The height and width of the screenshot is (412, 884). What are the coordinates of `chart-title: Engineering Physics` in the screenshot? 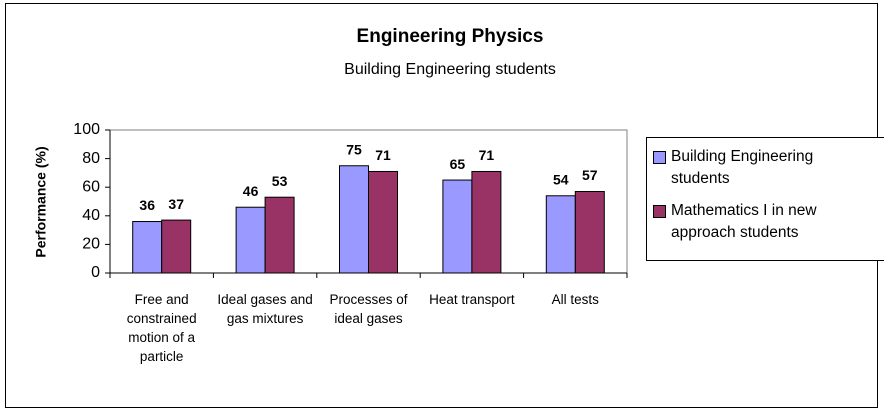 It's located at (450, 36).